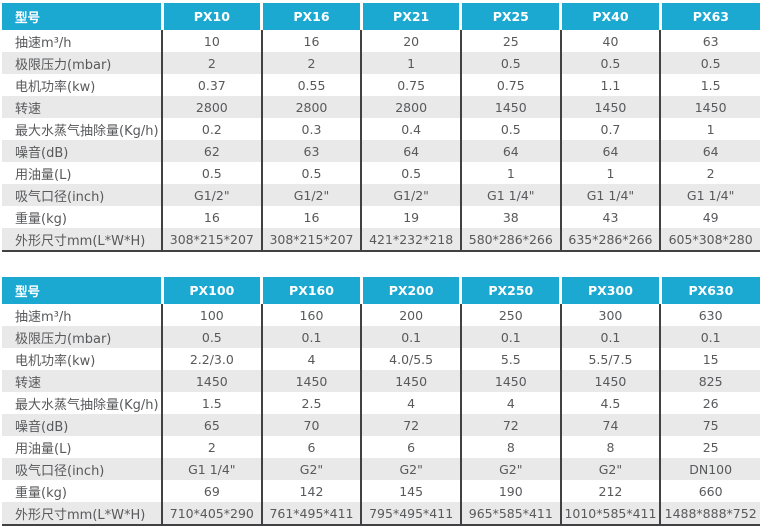  I want to click on spec-value: 1.5, so click(211, 403).